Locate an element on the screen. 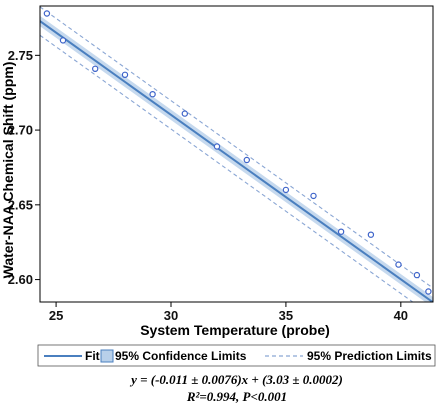  x-tick-label: 30 is located at coordinates (171, 315).